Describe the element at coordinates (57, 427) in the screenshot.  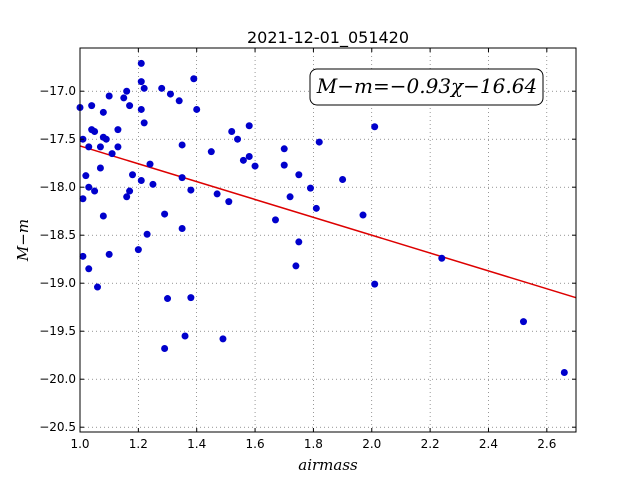
I see `y-tick-label: −20.5` at that location.